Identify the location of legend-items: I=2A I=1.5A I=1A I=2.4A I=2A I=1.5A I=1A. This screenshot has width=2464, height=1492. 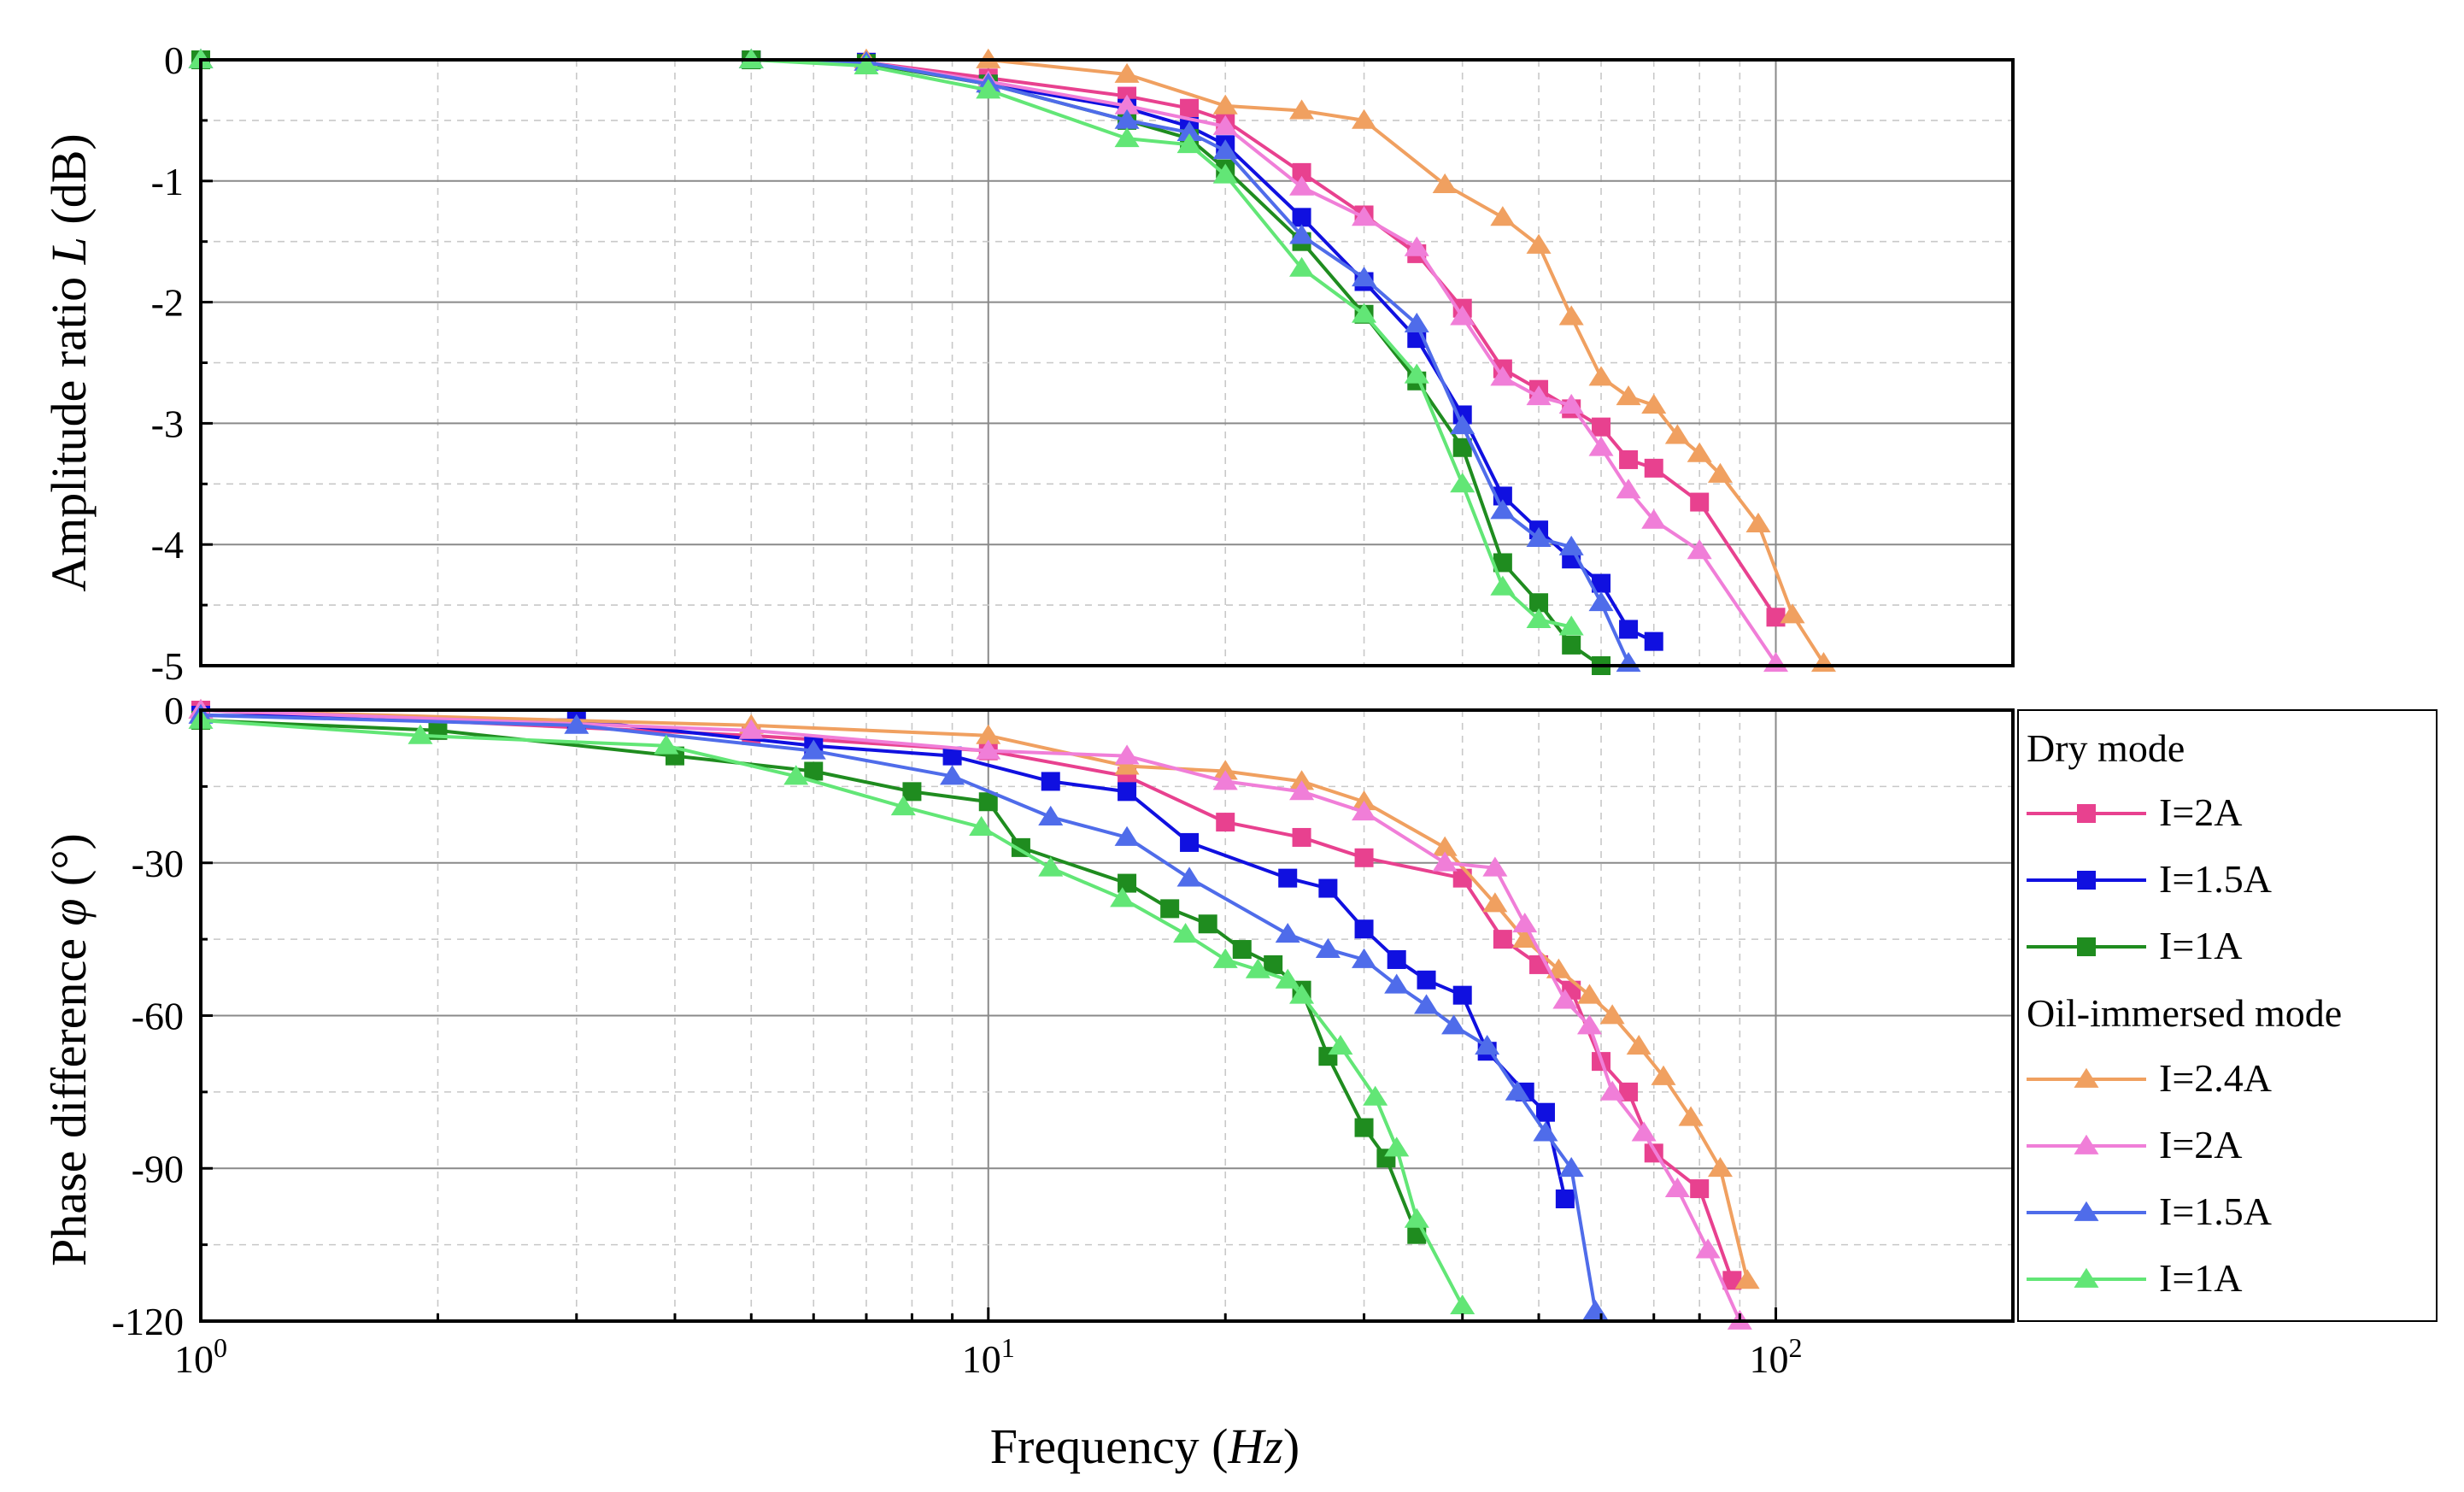
(2149, 1045).